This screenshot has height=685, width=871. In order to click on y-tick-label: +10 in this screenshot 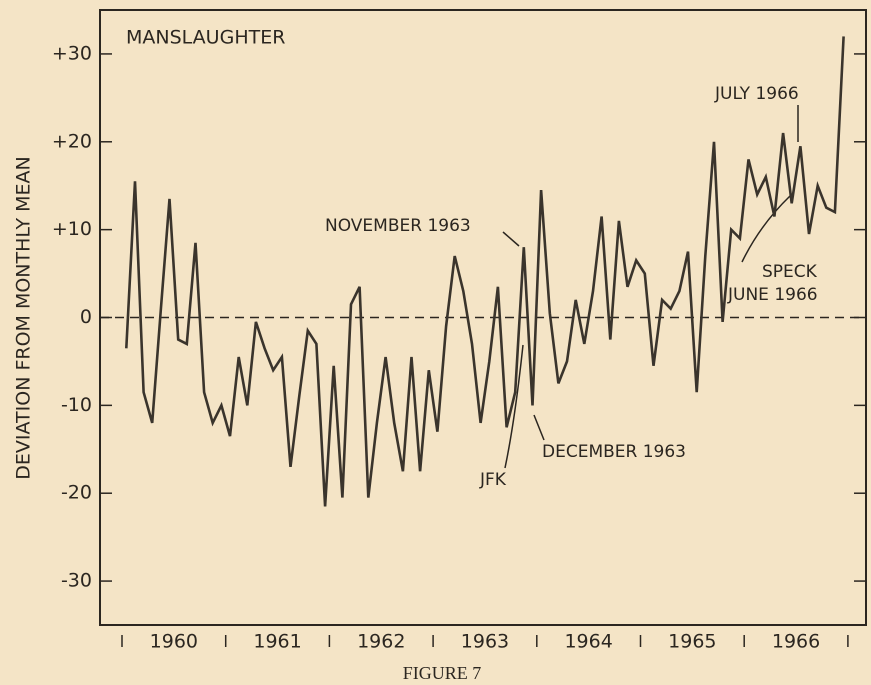, I will do `click(72, 229)`.